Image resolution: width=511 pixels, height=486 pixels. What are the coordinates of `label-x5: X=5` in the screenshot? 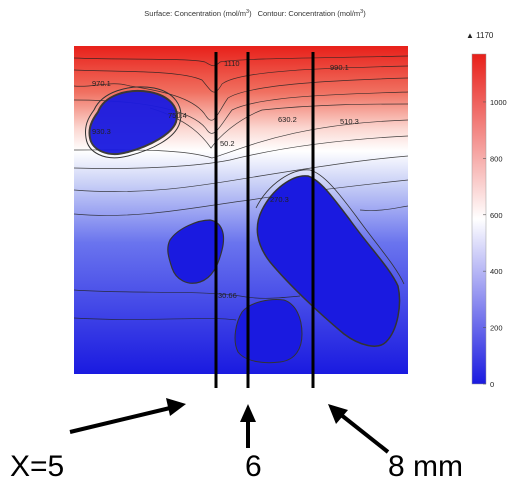 It's located at (37, 466).